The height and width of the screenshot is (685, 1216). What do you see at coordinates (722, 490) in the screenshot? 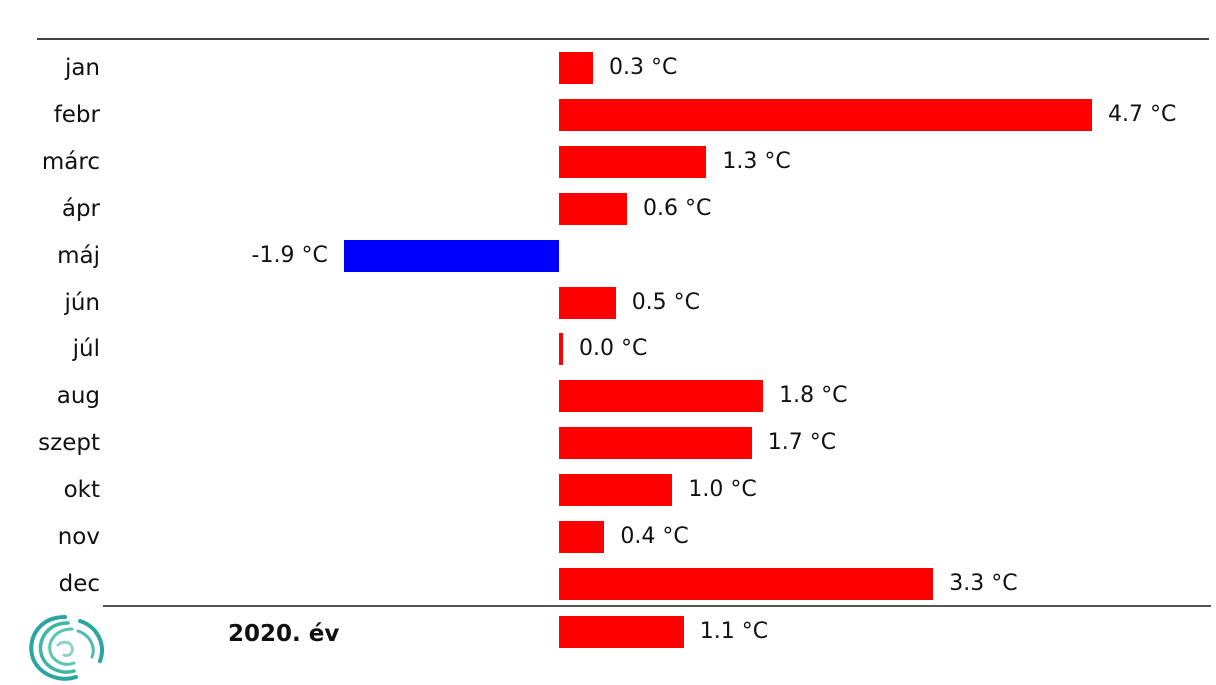
I see `value-label: 1.0 °C` at bounding box center [722, 490].